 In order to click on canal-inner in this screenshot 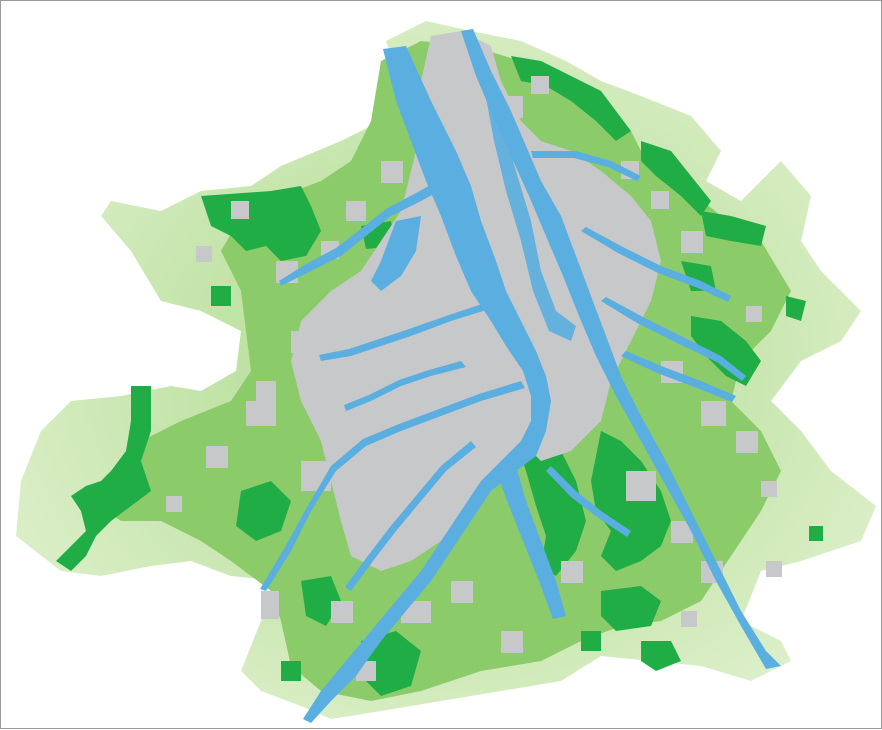, I will do `click(528, 206)`.